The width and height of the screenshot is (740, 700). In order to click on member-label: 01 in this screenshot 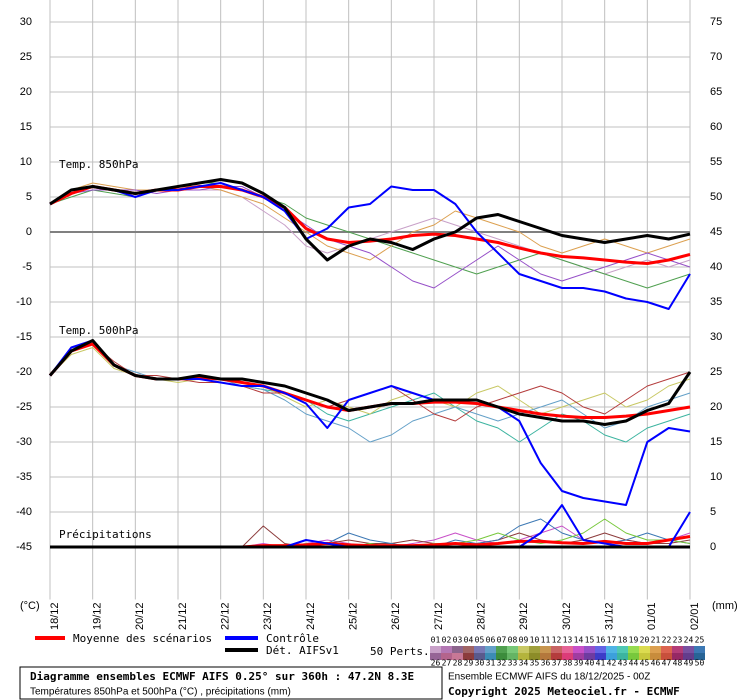, I will do `click(436, 640)`.